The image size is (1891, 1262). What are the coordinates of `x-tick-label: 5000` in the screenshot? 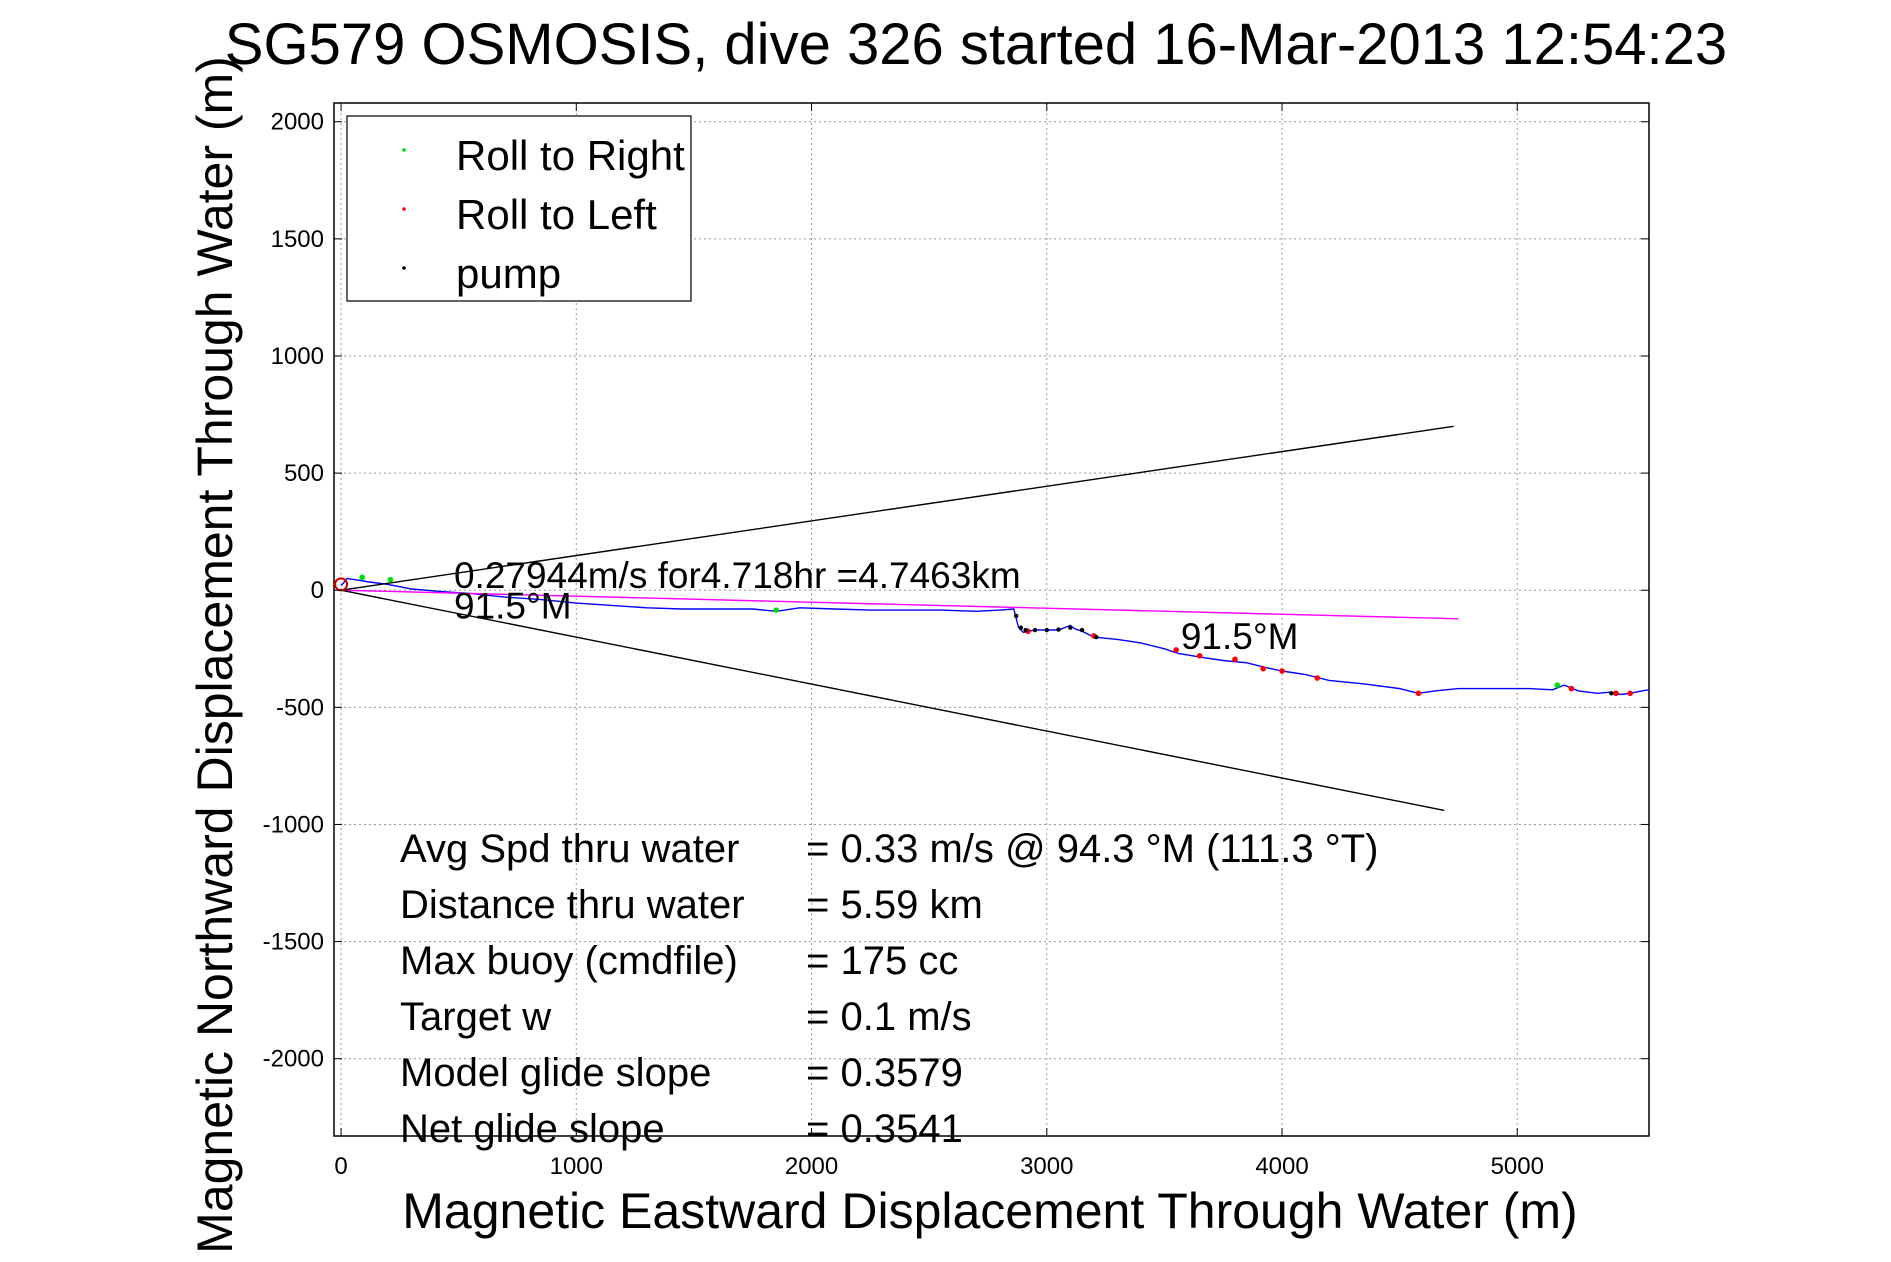 It's located at (1517, 1166).